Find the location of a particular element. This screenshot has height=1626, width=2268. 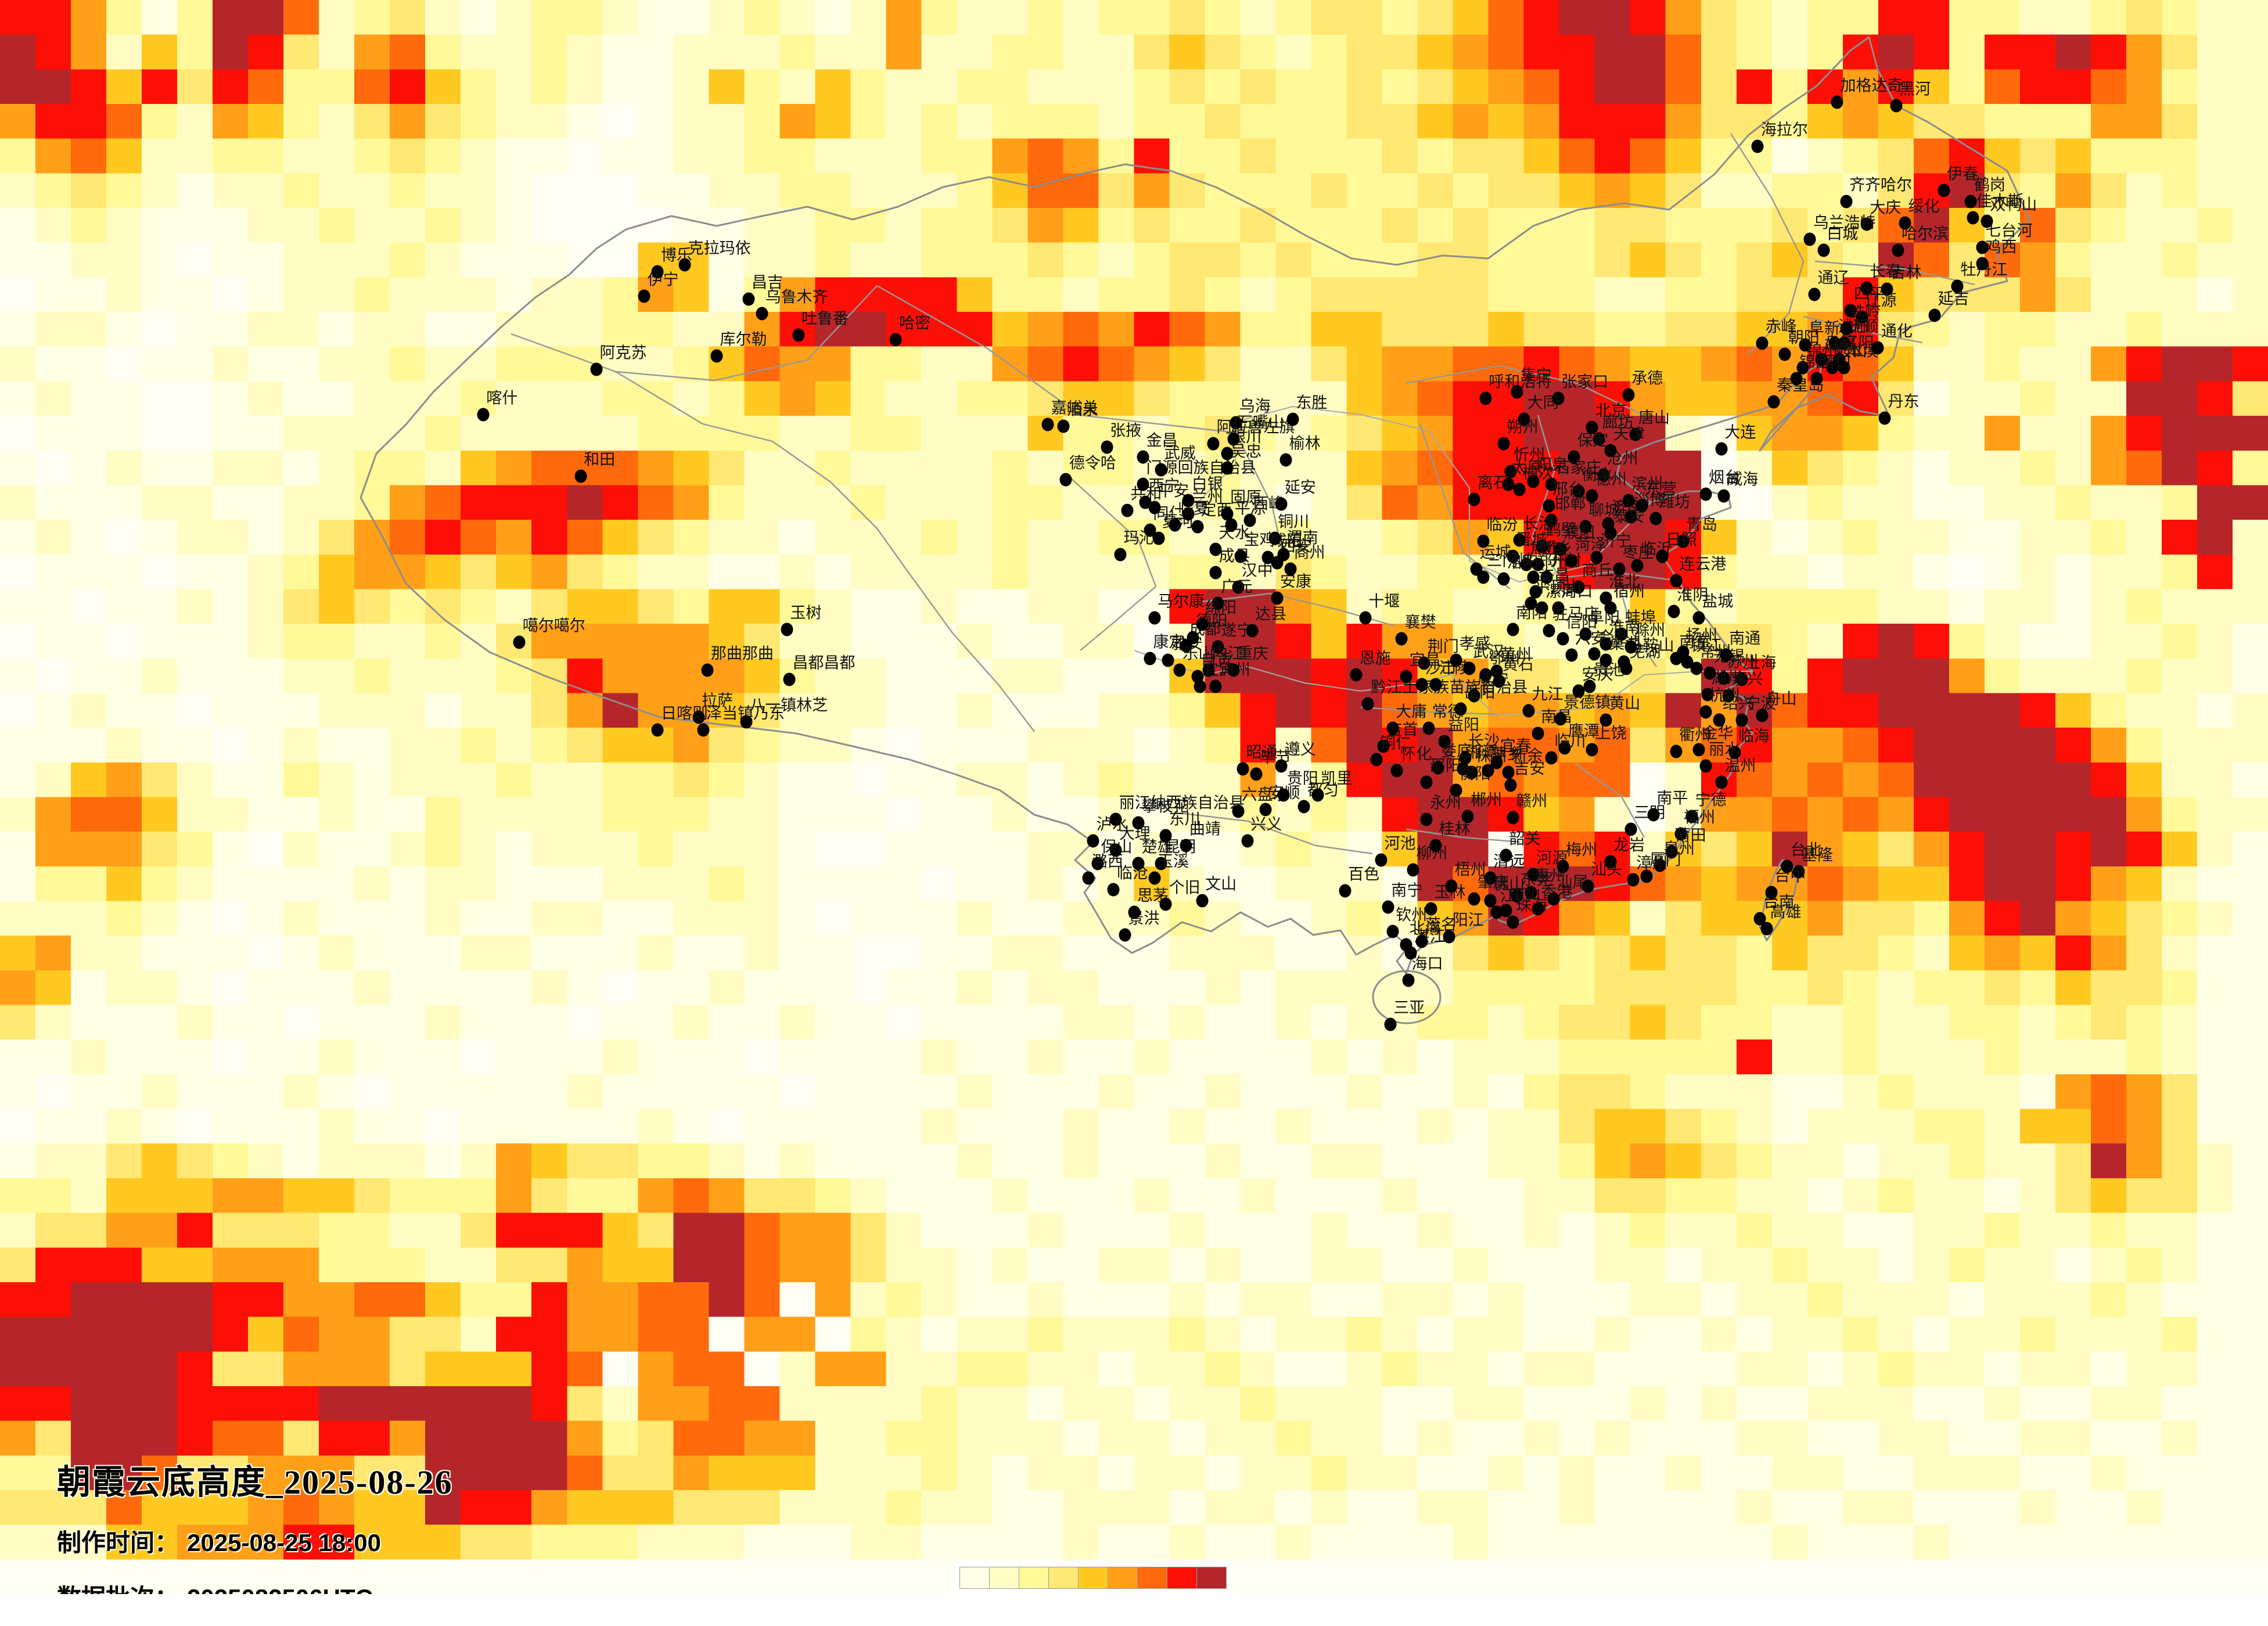

city-label: 台中 is located at coordinates (1790, 876).